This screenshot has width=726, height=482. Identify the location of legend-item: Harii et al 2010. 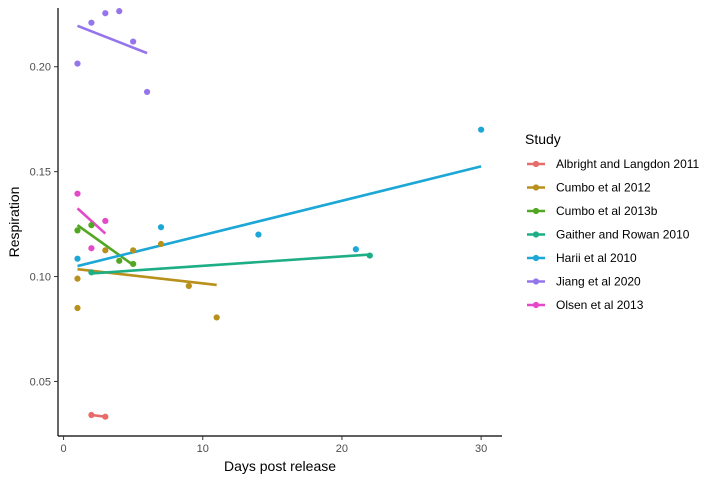
(582, 258).